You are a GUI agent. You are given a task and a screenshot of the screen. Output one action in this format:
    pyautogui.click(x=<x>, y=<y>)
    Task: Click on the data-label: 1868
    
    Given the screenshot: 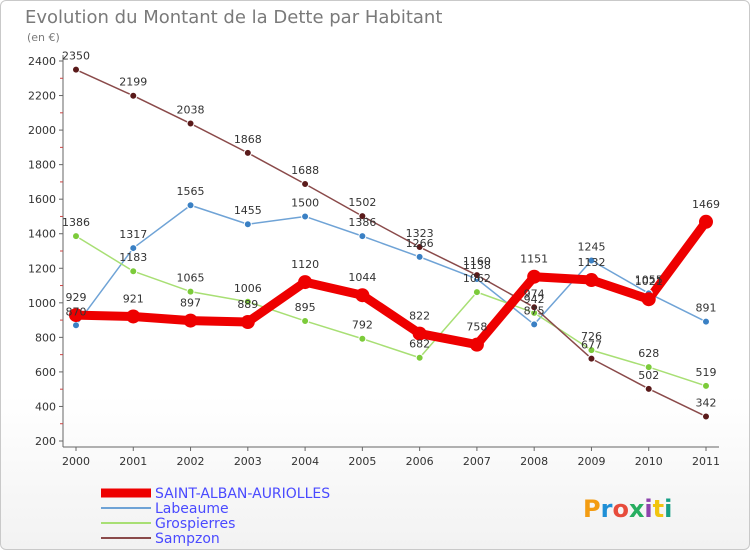 What is the action you would take?
    pyautogui.click(x=248, y=139)
    